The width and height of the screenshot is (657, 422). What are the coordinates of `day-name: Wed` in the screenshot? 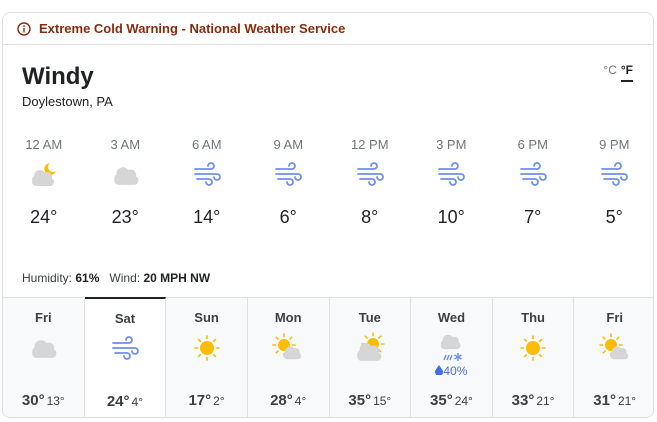 It's located at (451, 317).